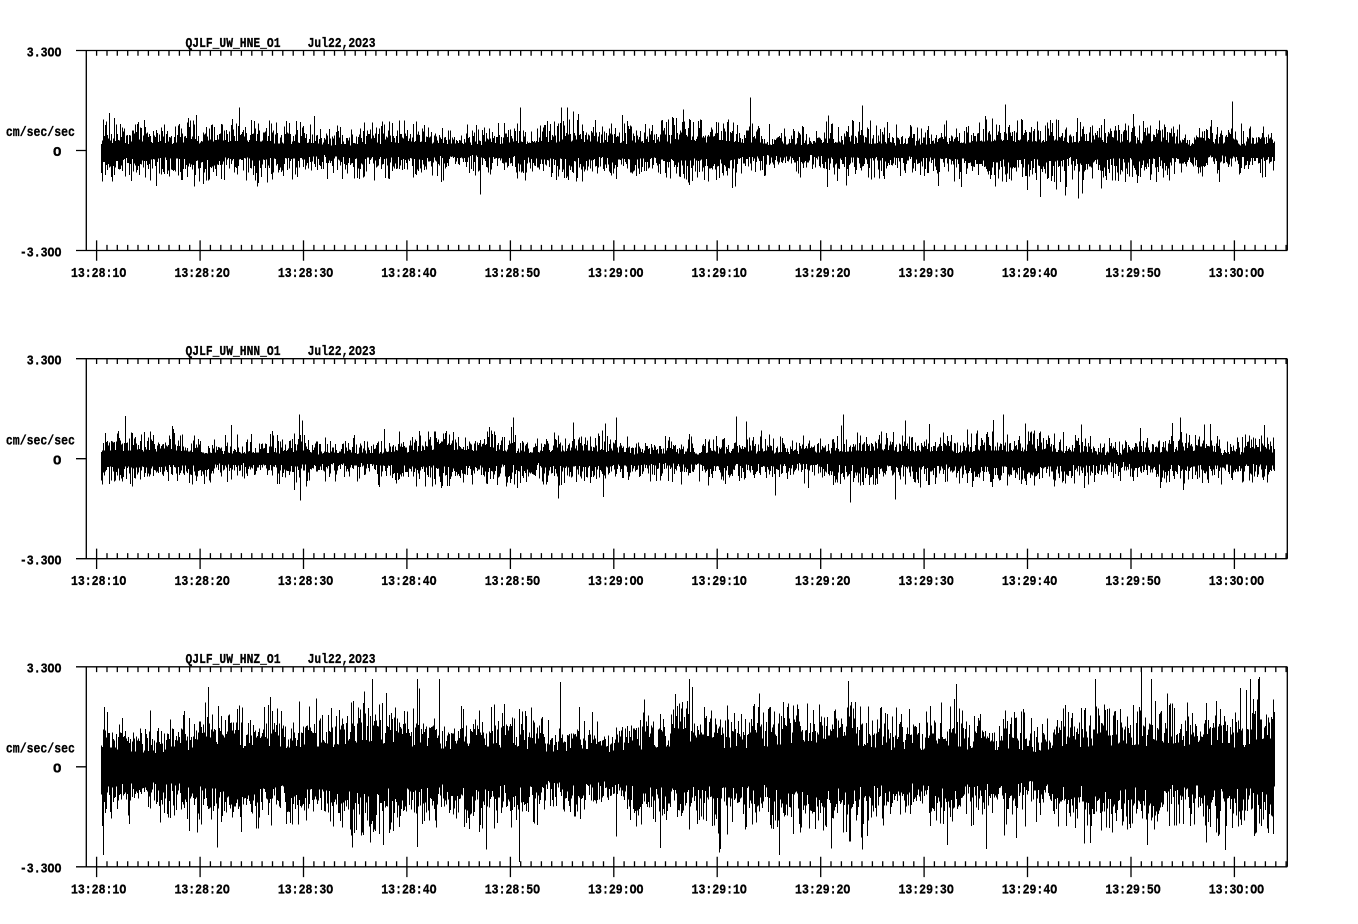 The image size is (1358, 924). I want to click on svg-text: QJLF_UW_HNE_O1 Jul22,2O23, so click(281, 44).